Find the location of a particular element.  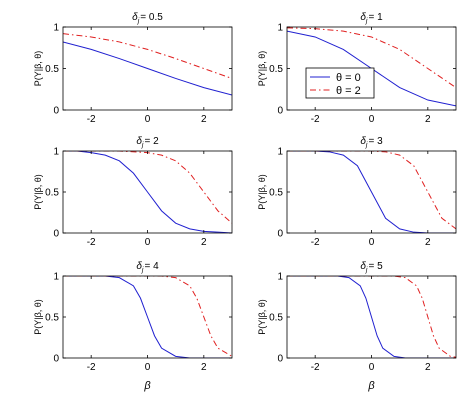

panel-2: δj= 1 -2 0 2 0 0.5 1 P(Y|β, θ) θ = 0θ = 2 is located at coordinates (357, 68).